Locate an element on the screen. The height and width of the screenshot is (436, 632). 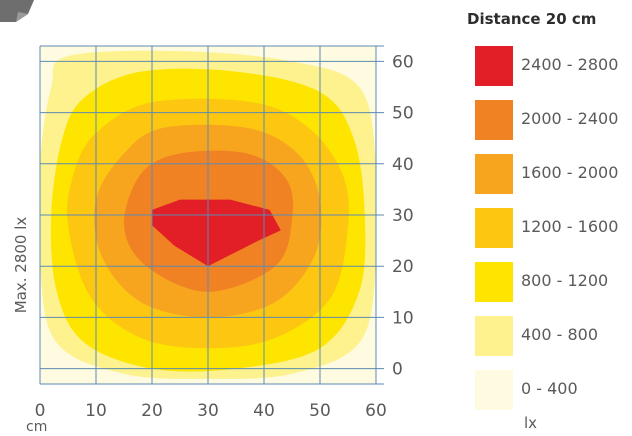
x-tick-label: 0 is located at coordinates (40, 411).